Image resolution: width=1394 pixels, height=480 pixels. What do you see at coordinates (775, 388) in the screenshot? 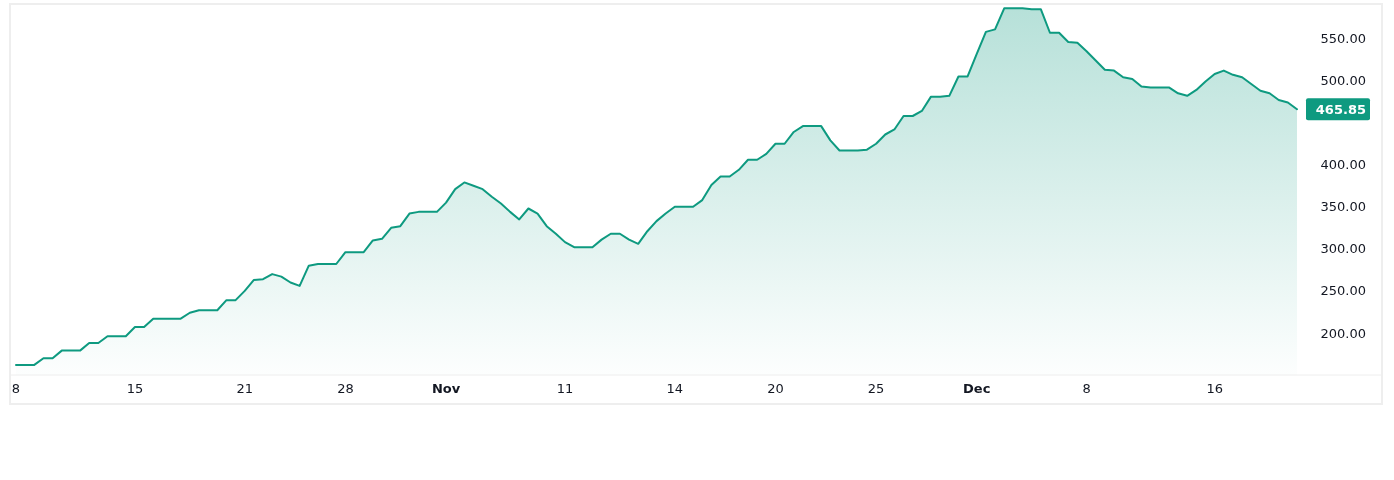
I see `x-tick-label: 20` at bounding box center [775, 388].